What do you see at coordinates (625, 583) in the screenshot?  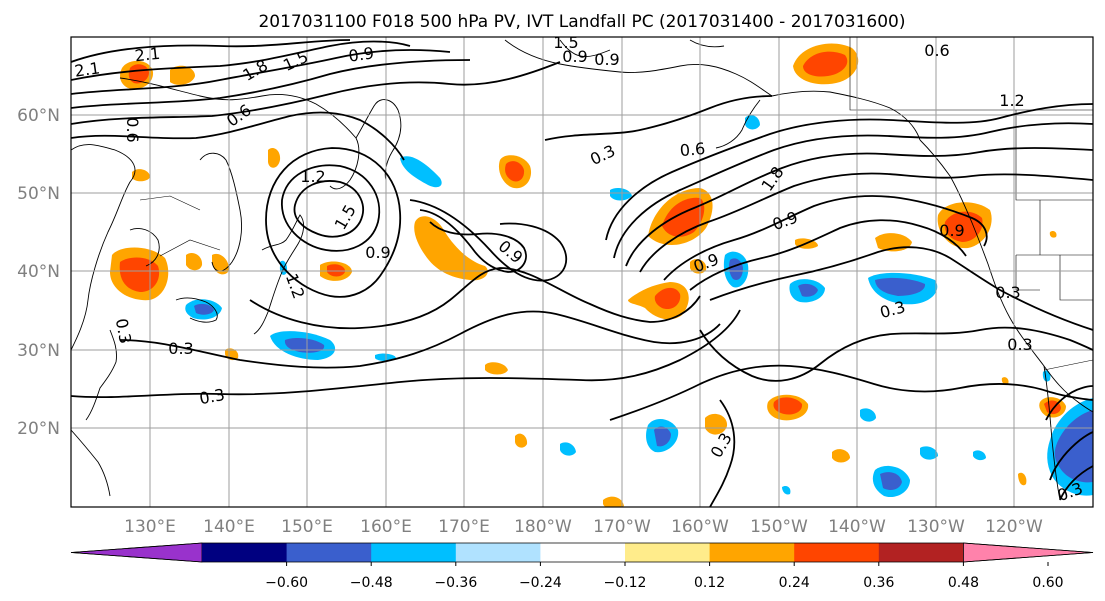 I see `colorbar-tick-label: −0.12` at bounding box center [625, 583].